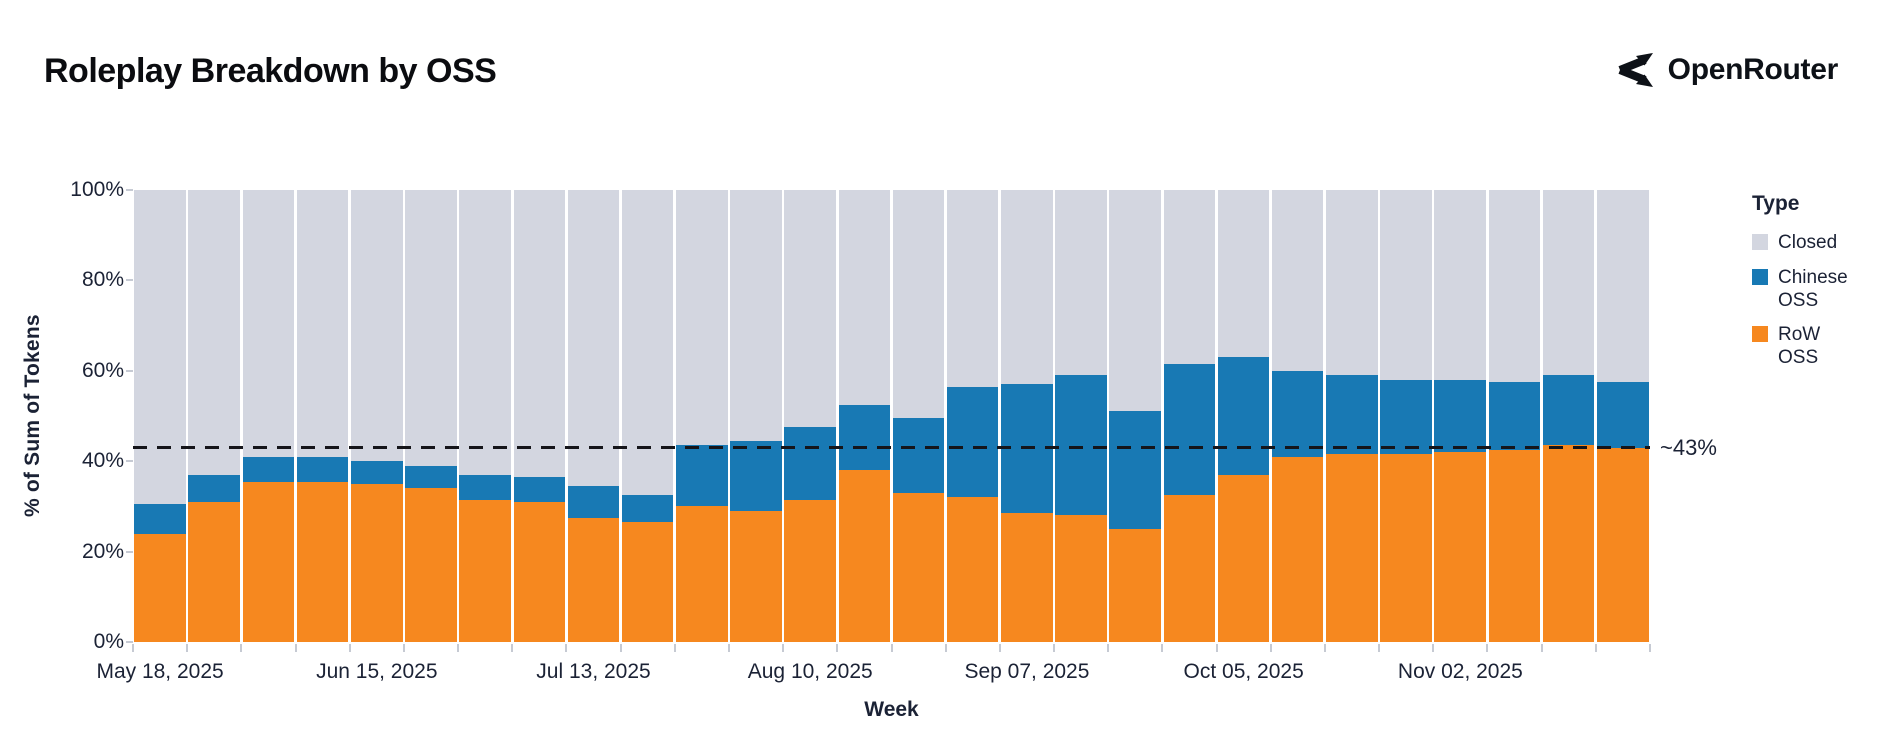 The image size is (1878, 730). I want to click on legend-item-chinese-oss: Chinese OSS, so click(1815, 290).